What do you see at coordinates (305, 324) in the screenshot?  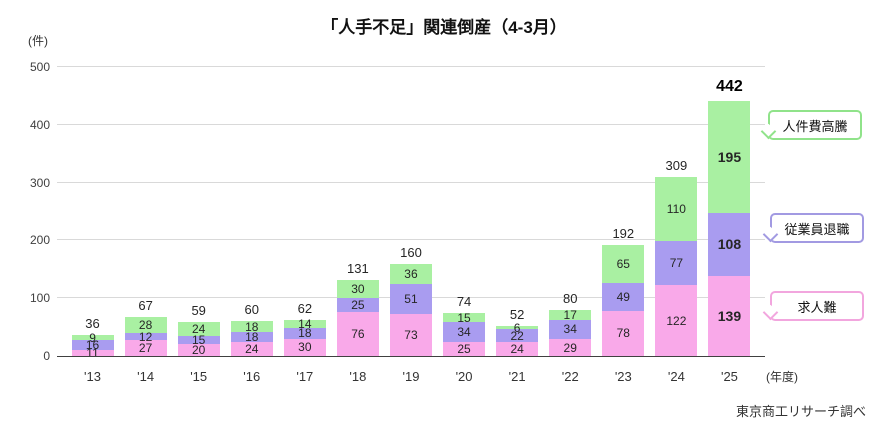 I see `segment-value-label: 14` at bounding box center [305, 324].